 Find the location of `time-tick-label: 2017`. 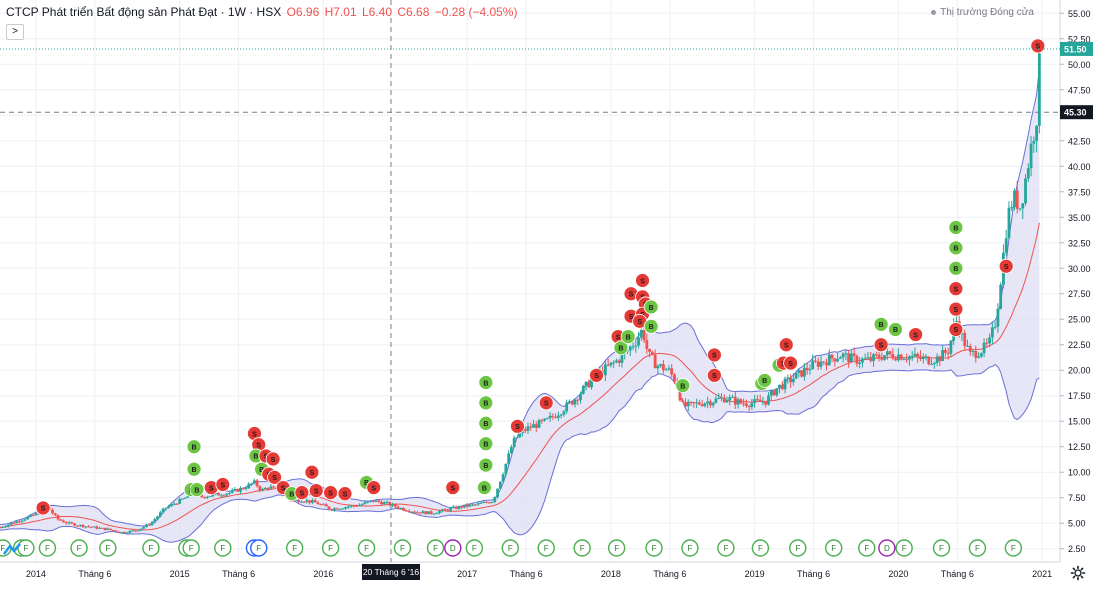

time-tick-label: 2017 is located at coordinates (467, 574).